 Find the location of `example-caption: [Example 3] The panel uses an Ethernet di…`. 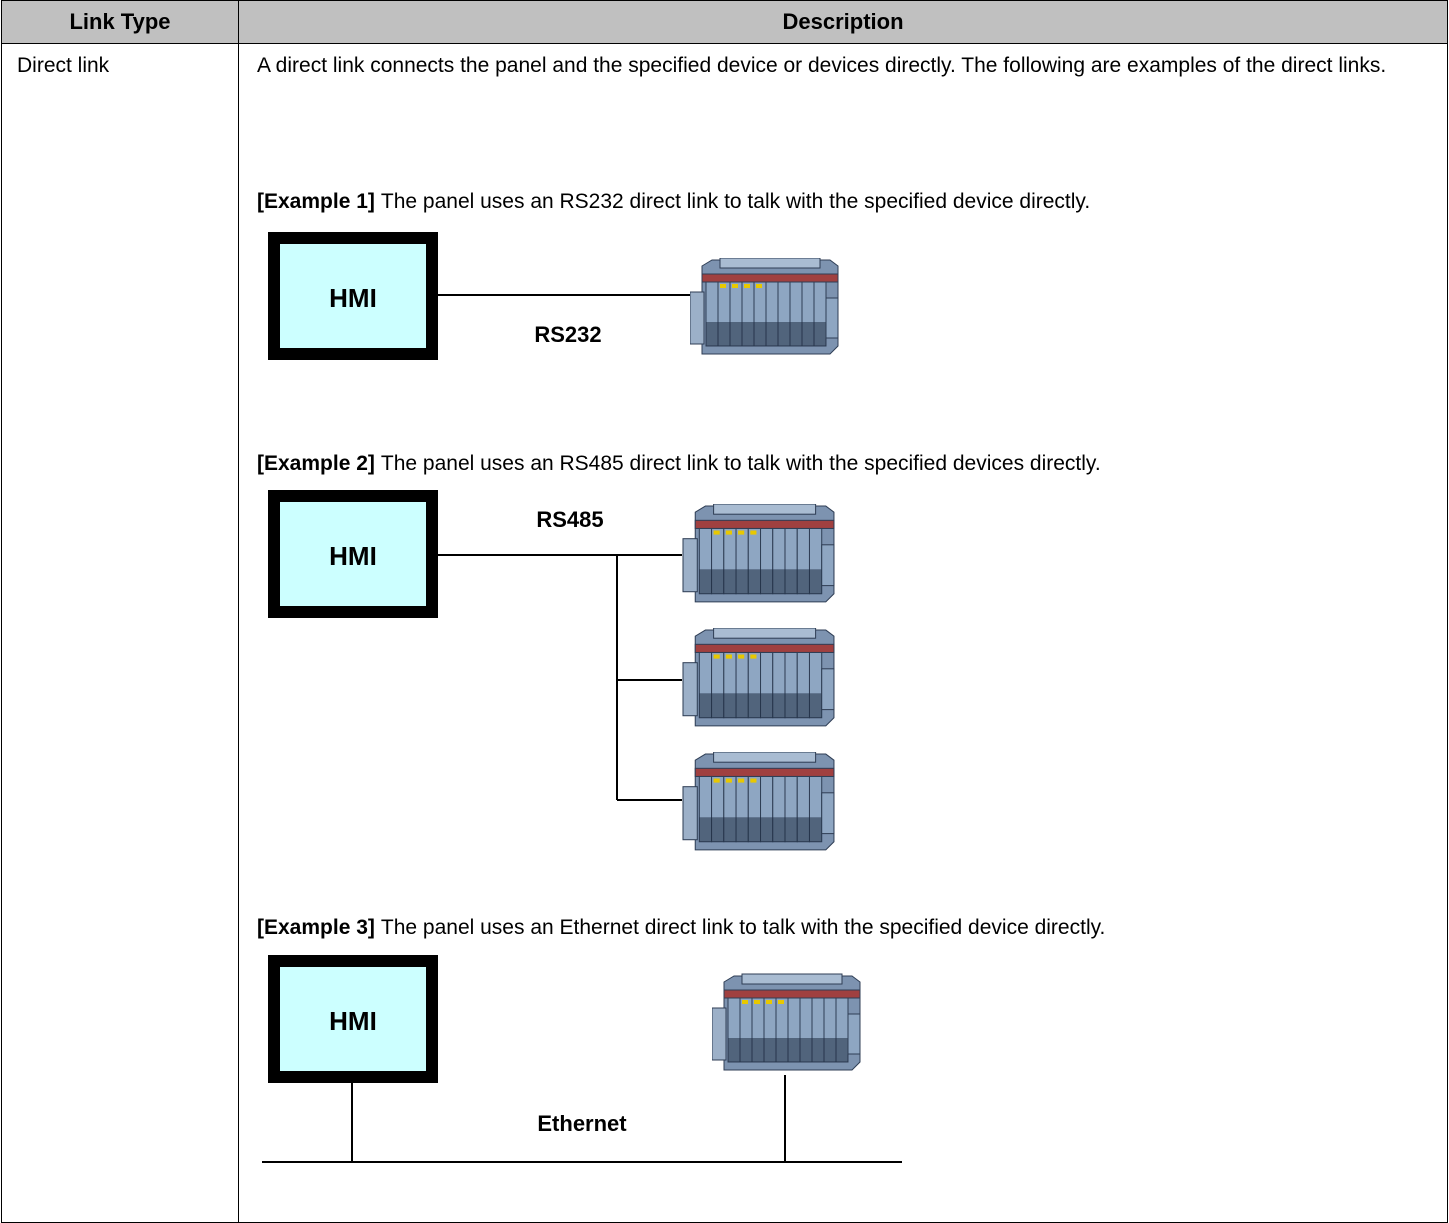

example-caption: [Example 3] The panel uses an Ethernet di… is located at coordinates (681, 927).